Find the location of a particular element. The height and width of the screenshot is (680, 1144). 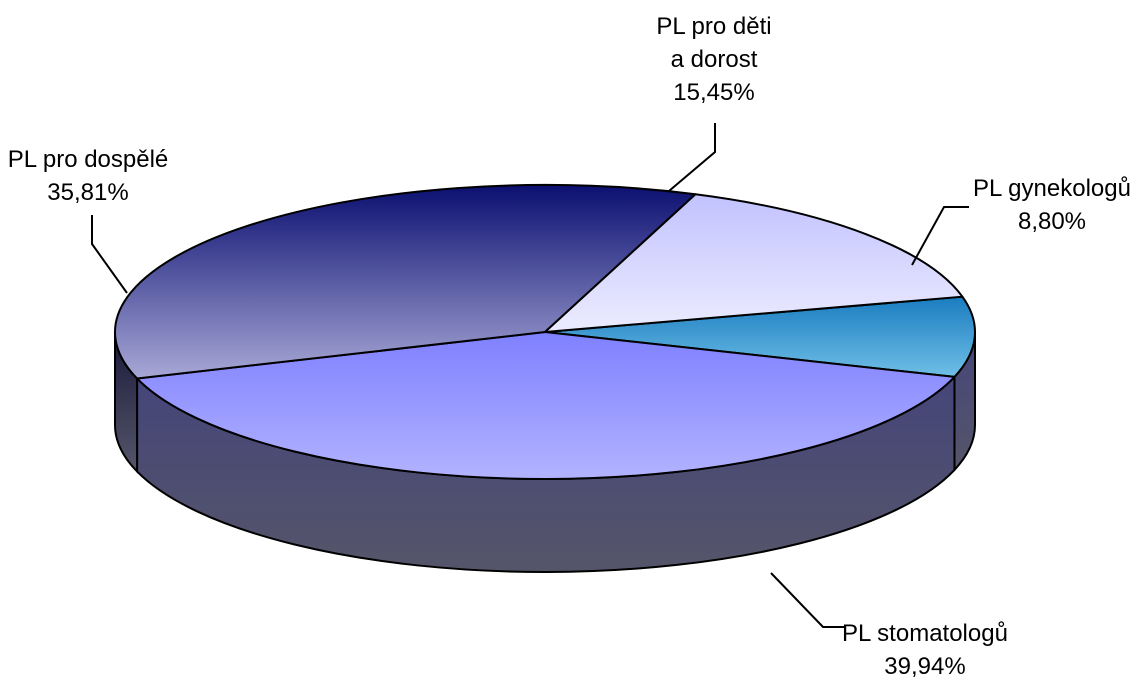

slice-label: PL stomatologů 39,94% is located at coordinates (925, 650).